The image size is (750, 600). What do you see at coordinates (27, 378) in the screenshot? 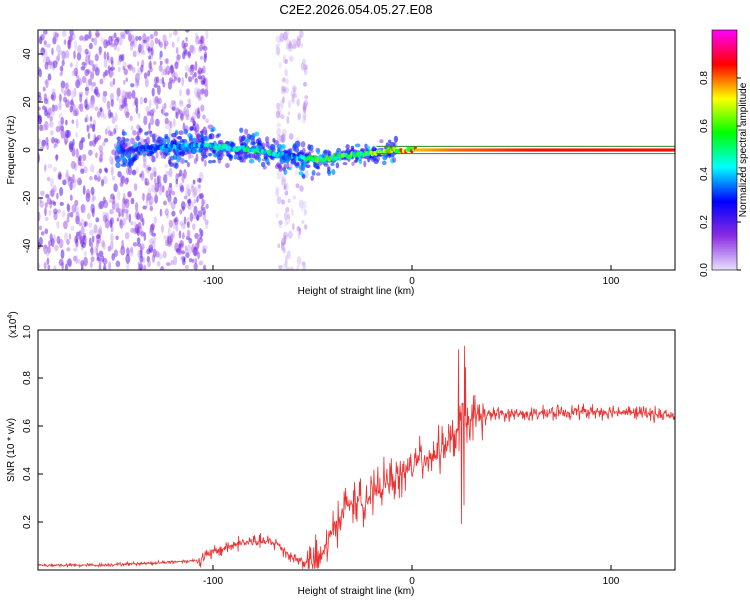
I see `y-tick-label: 0.8` at bounding box center [27, 378].